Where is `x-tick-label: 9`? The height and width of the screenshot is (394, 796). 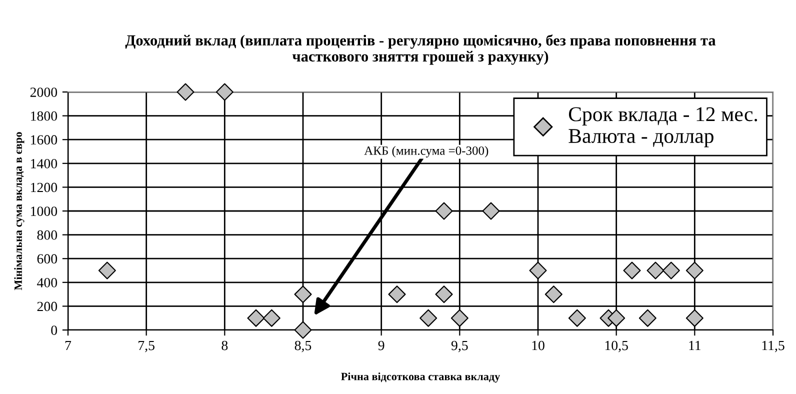
x-tick-label: 9 is located at coordinates (381, 345).